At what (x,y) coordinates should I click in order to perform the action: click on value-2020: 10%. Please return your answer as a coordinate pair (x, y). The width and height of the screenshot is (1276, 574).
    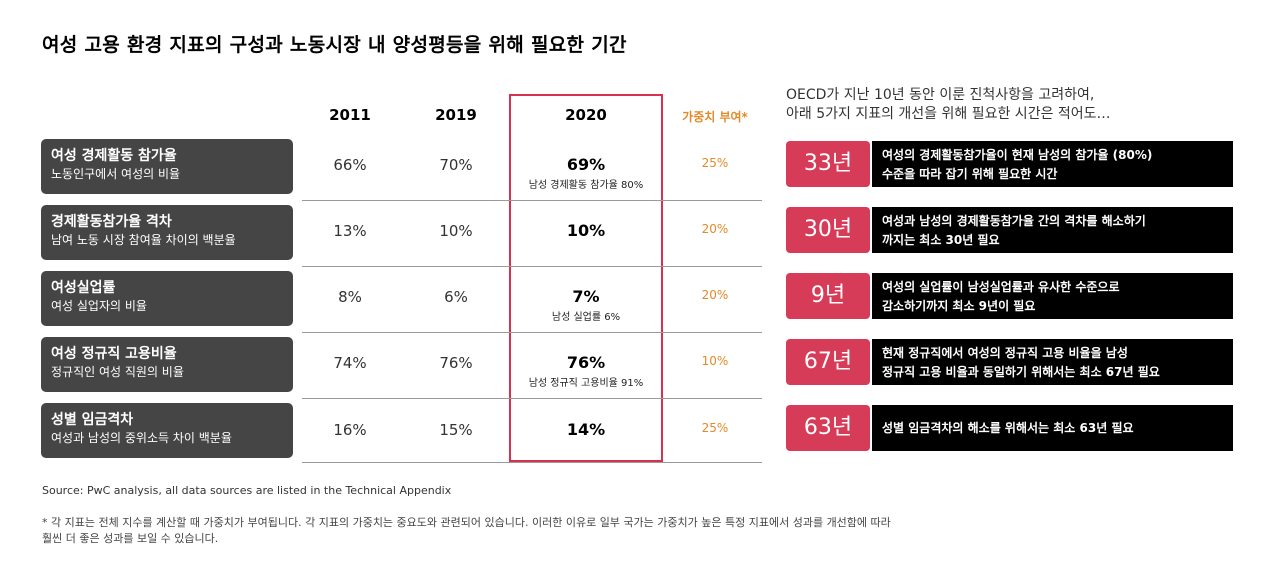
    Looking at the image, I should click on (586, 230).